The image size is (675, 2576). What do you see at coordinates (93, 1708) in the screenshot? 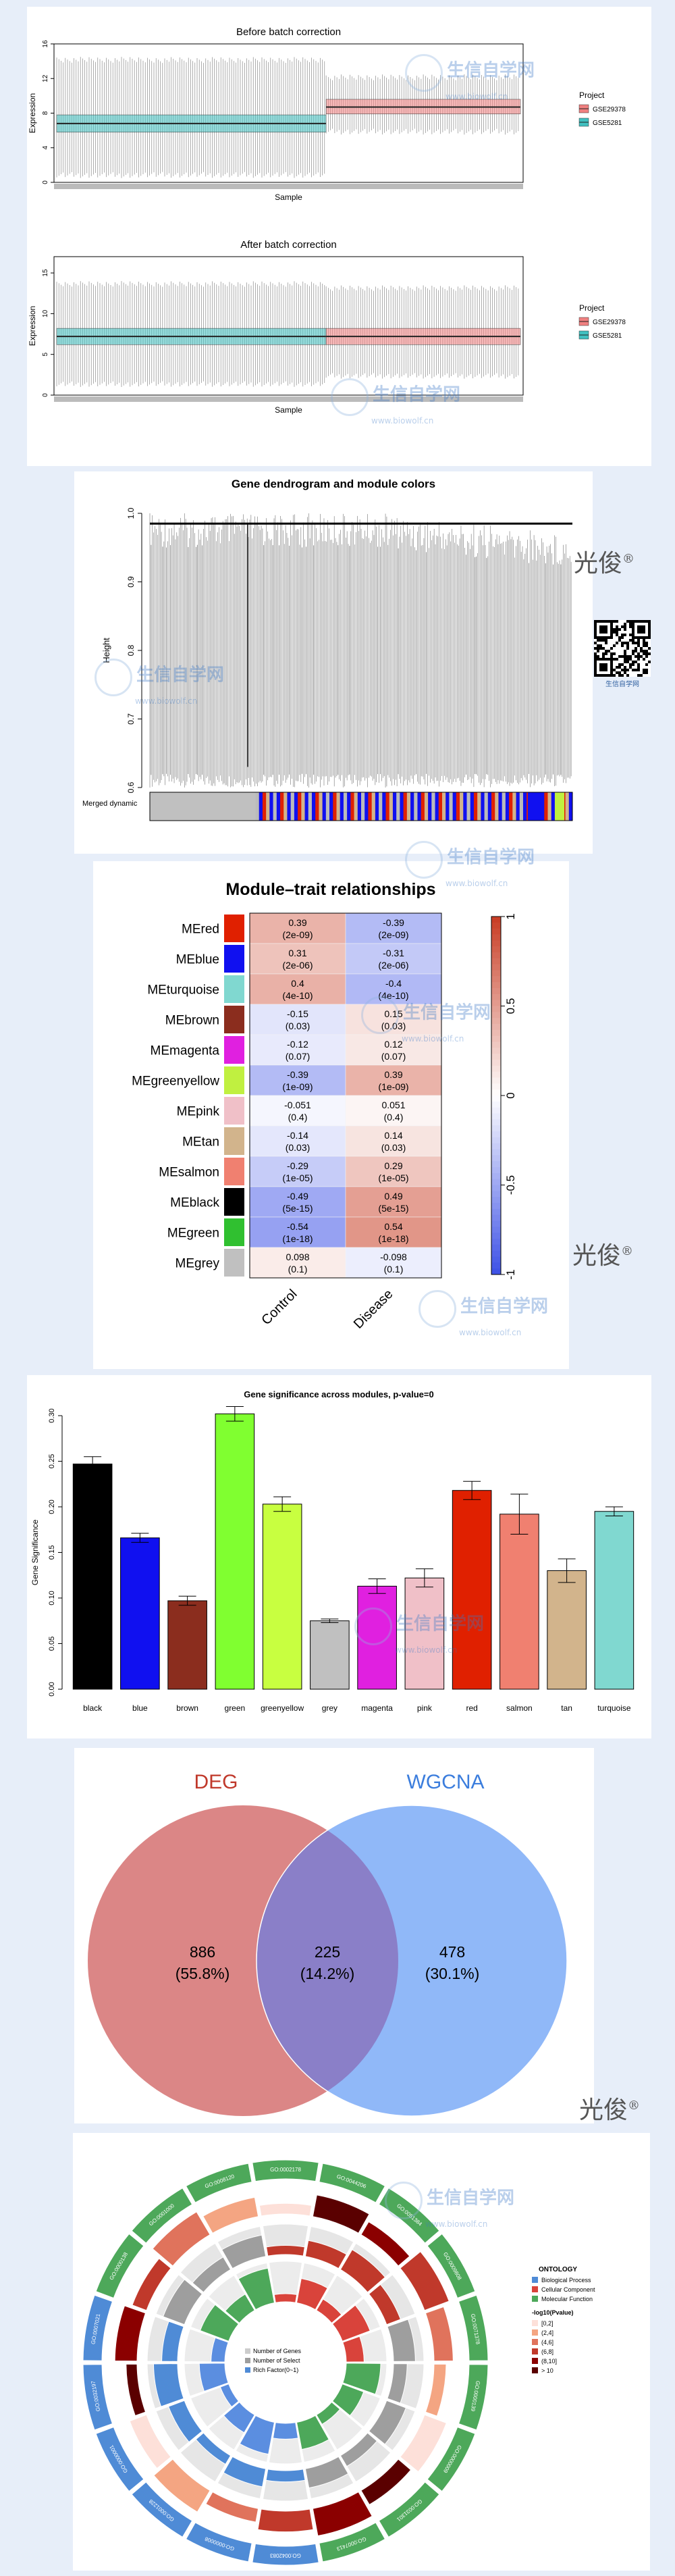
I see `category-label: black` at bounding box center [93, 1708].